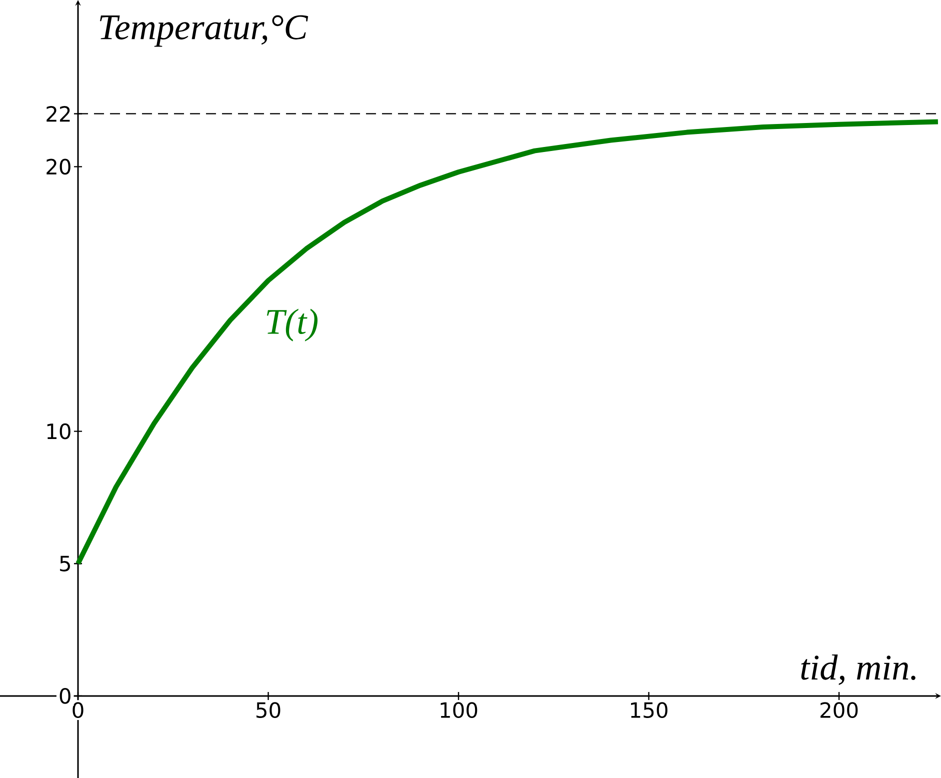 The image size is (941, 778). Describe the element at coordinates (459, 710) in the screenshot. I see `x-tick-label: 100` at that location.